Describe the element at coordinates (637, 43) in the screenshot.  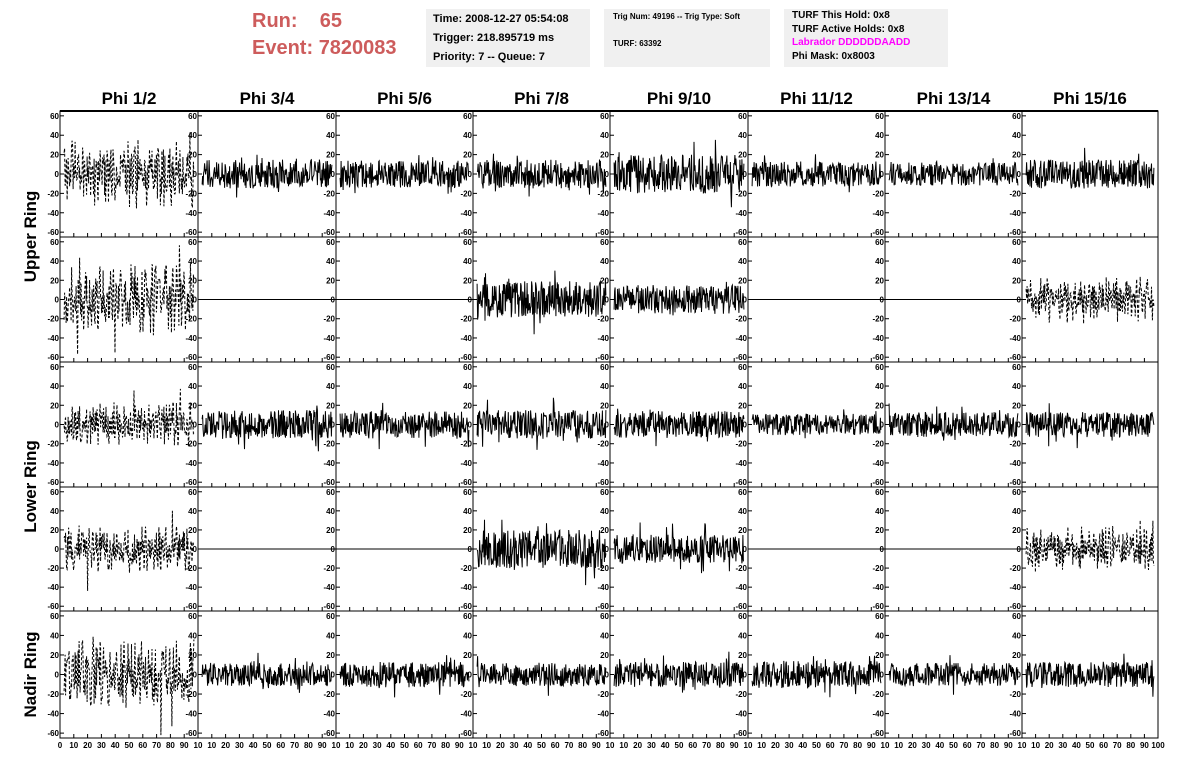
I see `turf-line: TURF: 63392` at that location.